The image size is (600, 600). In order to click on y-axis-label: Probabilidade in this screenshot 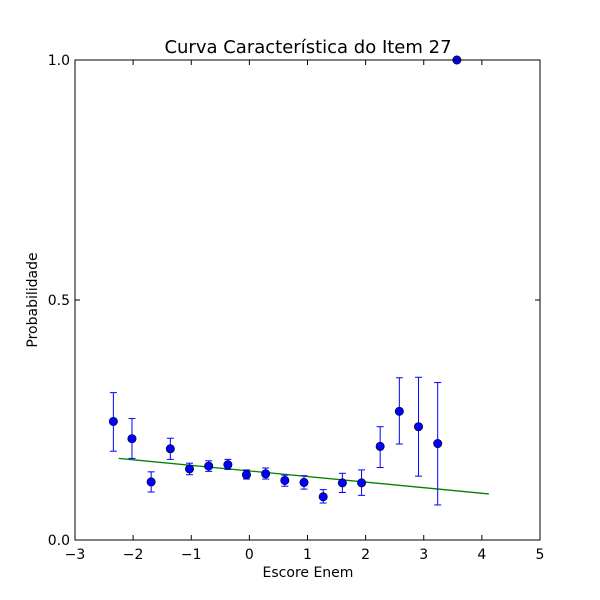, I will do `click(33, 299)`.